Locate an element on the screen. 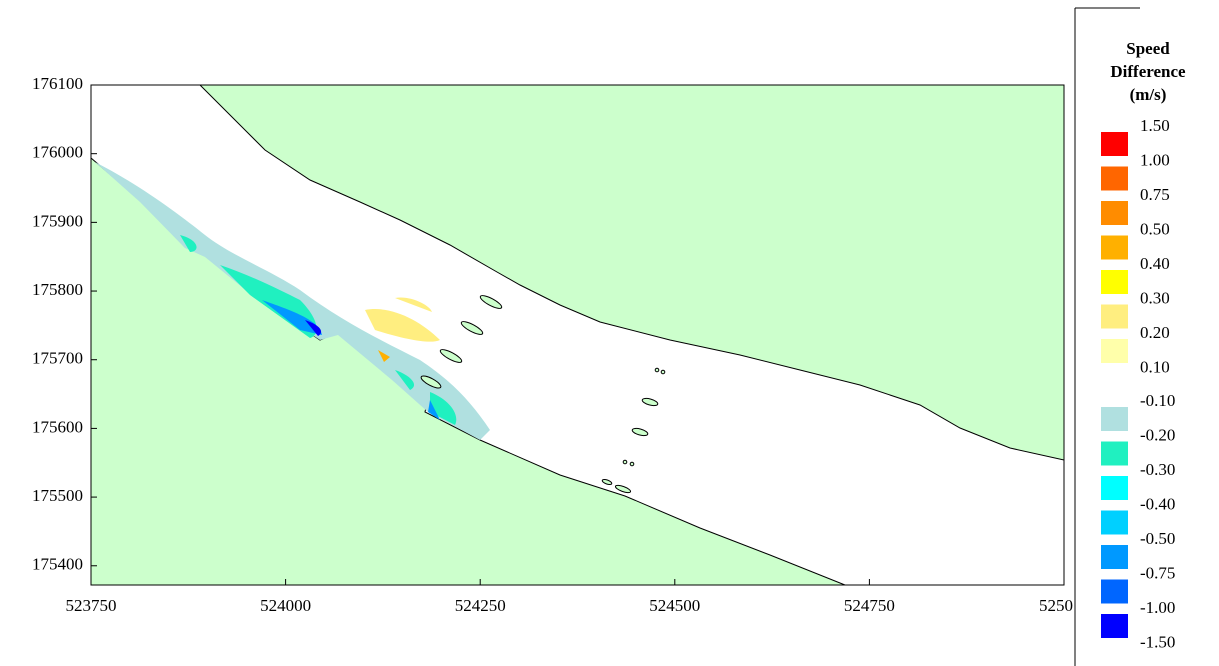 The image size is (1219, 666). y-tick-label: 175700 is located at coordinates (57, 358).